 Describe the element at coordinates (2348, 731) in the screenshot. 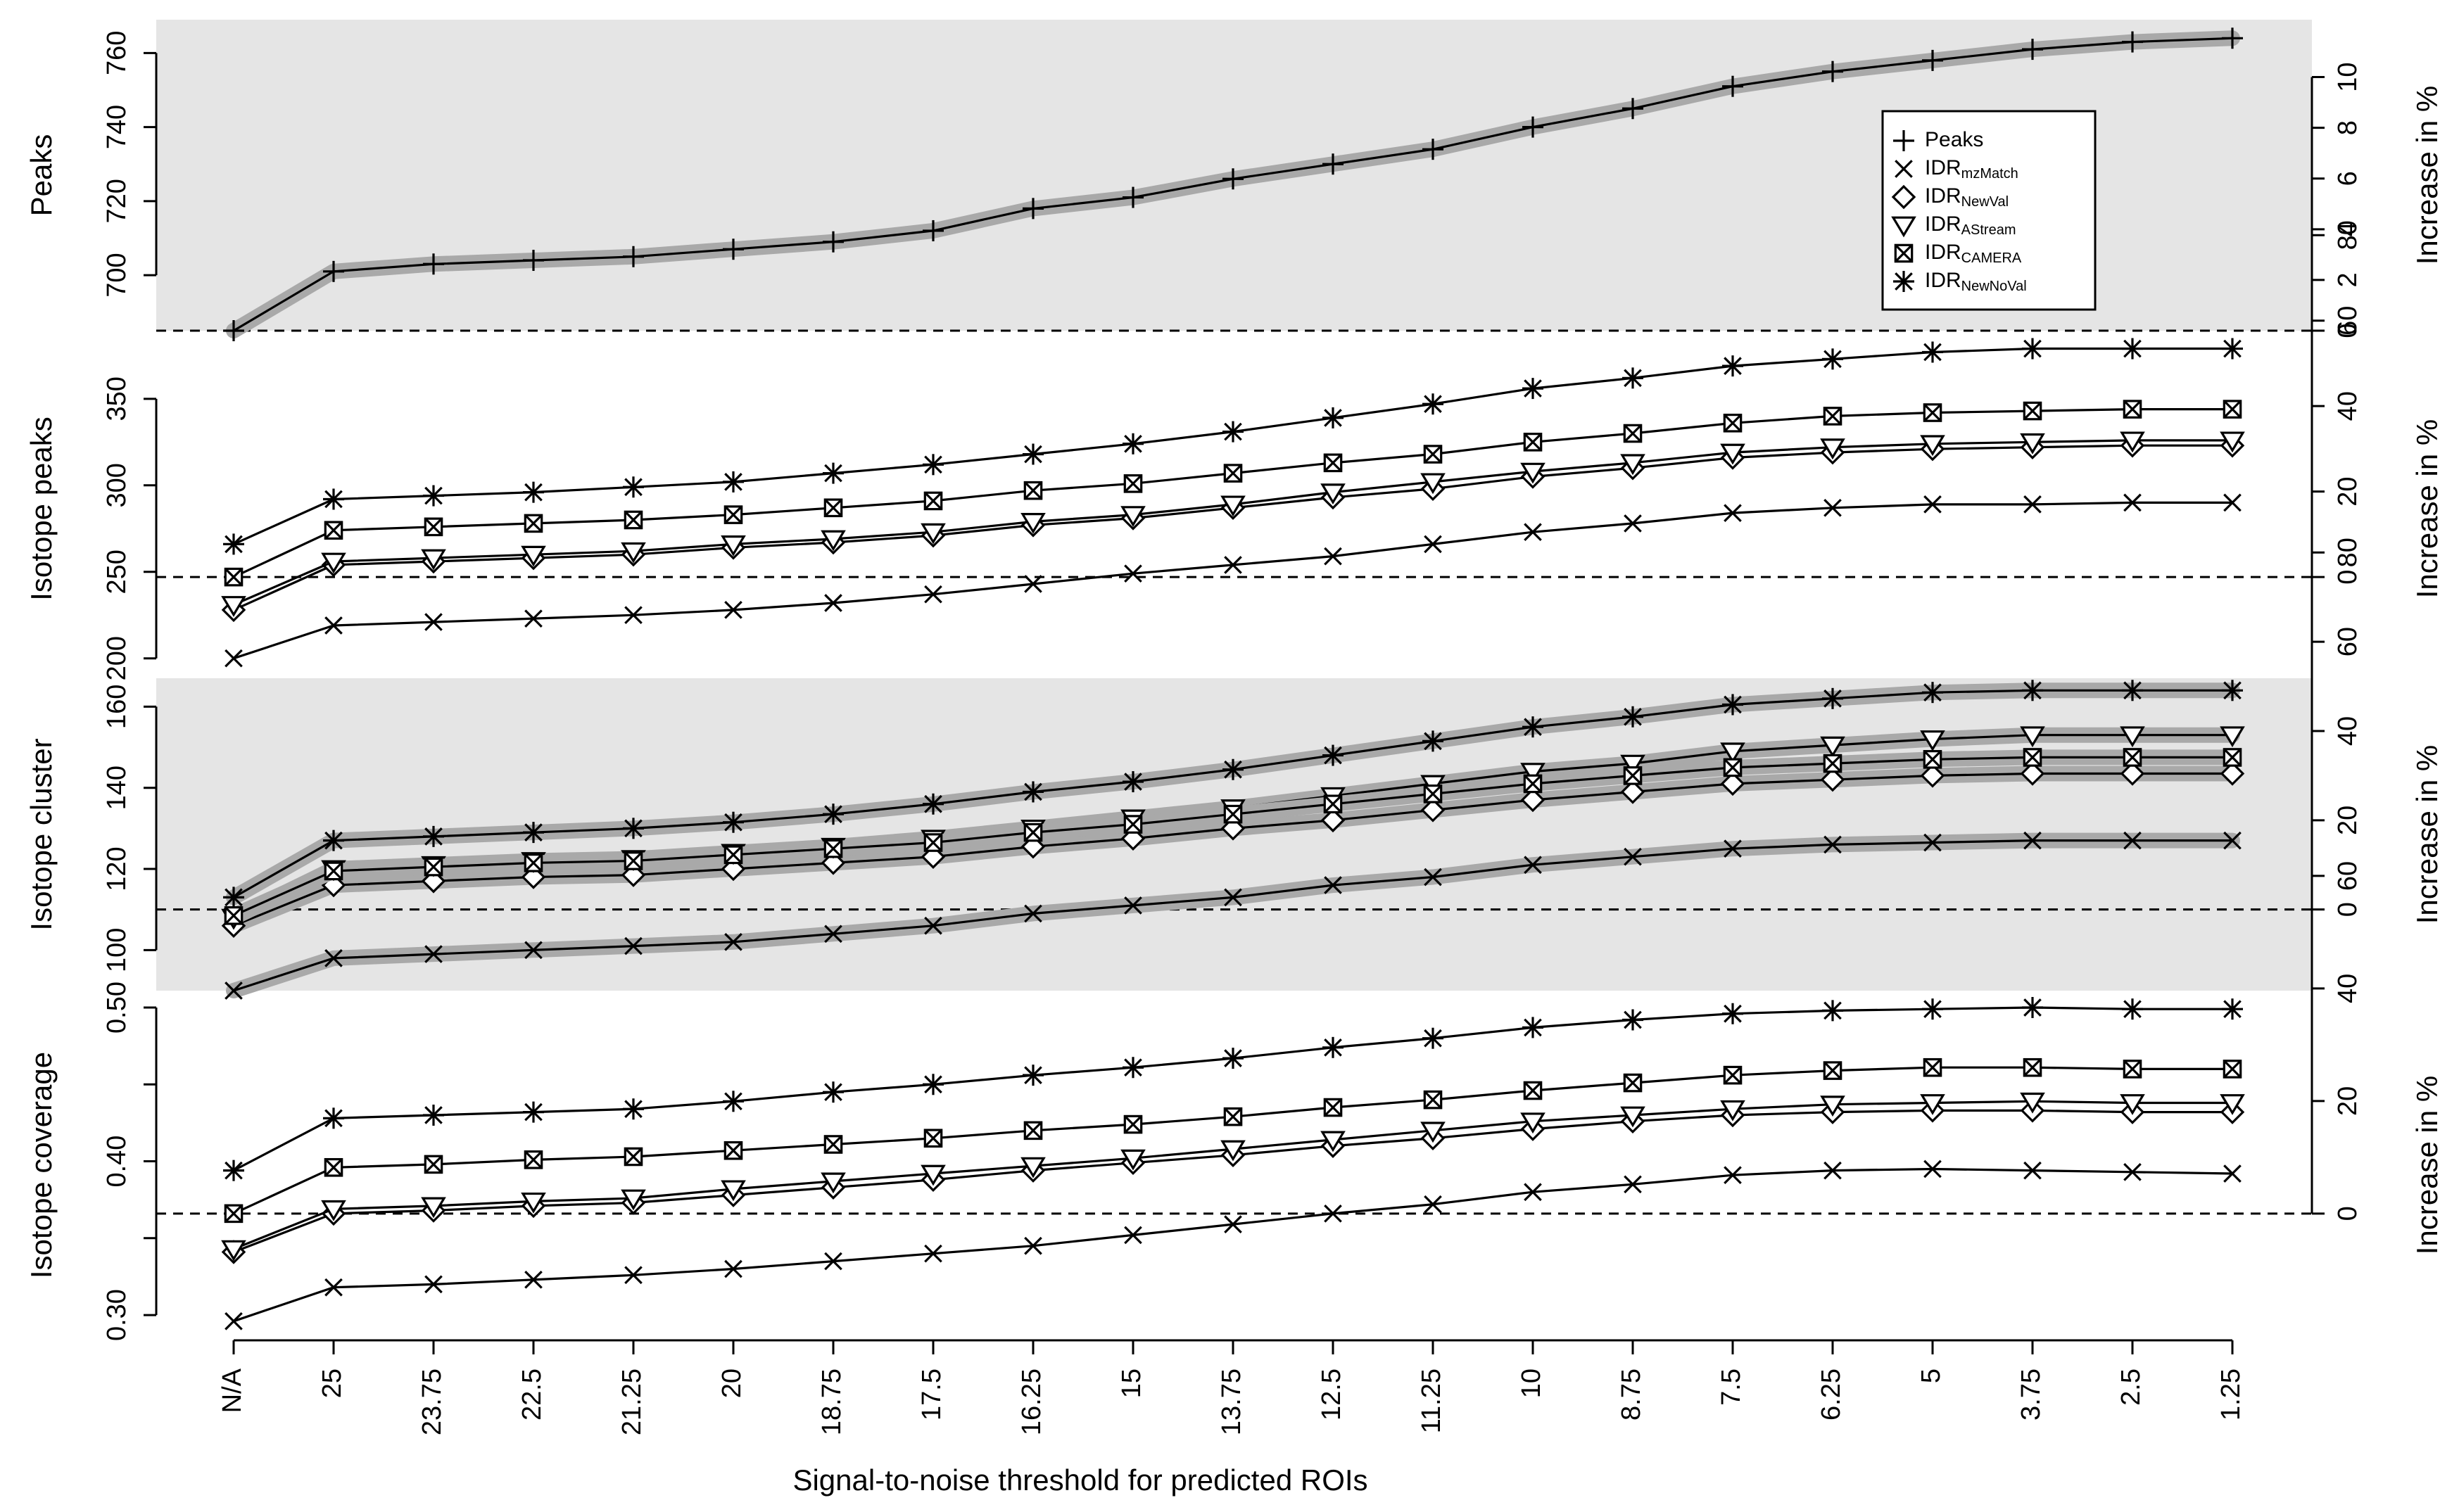

I see `right-tick-label: 40` at that location.